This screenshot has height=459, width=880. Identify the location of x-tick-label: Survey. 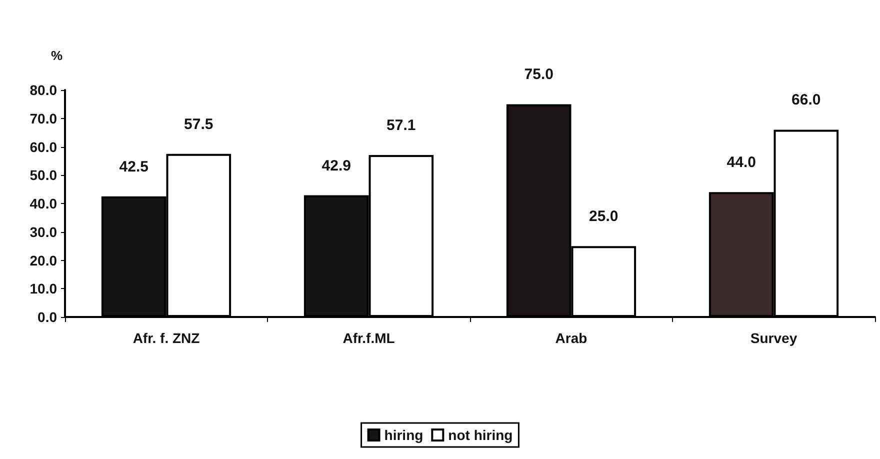
(774, 338).